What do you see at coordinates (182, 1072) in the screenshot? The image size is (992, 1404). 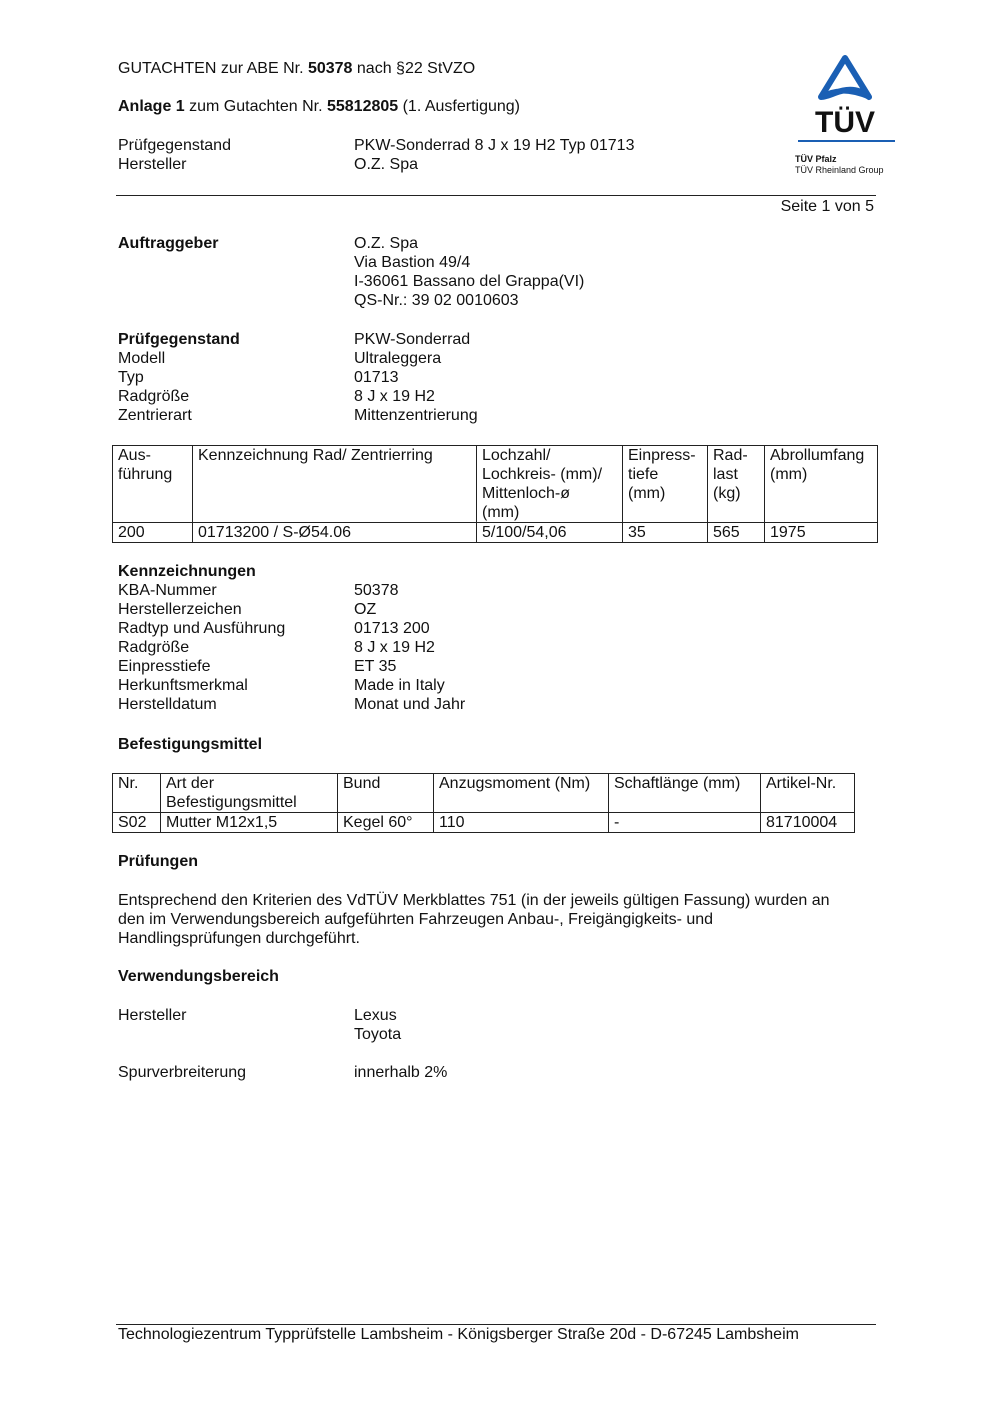 I see `label: Spurverbreiterung` at bounding box center [182, 1072].